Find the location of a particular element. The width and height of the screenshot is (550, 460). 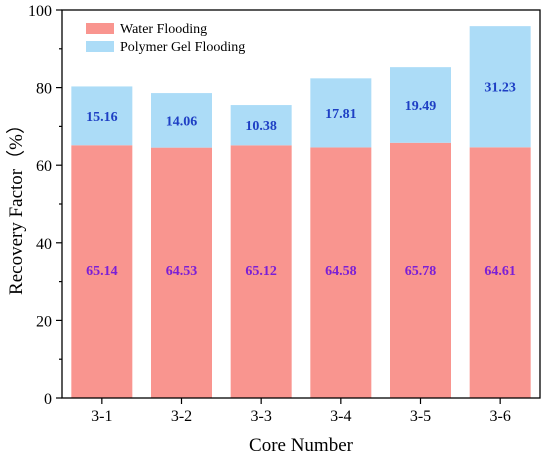

data-label-polymer-gel-flooding-3-5: 19.49 is located at coordinates (421, 106).